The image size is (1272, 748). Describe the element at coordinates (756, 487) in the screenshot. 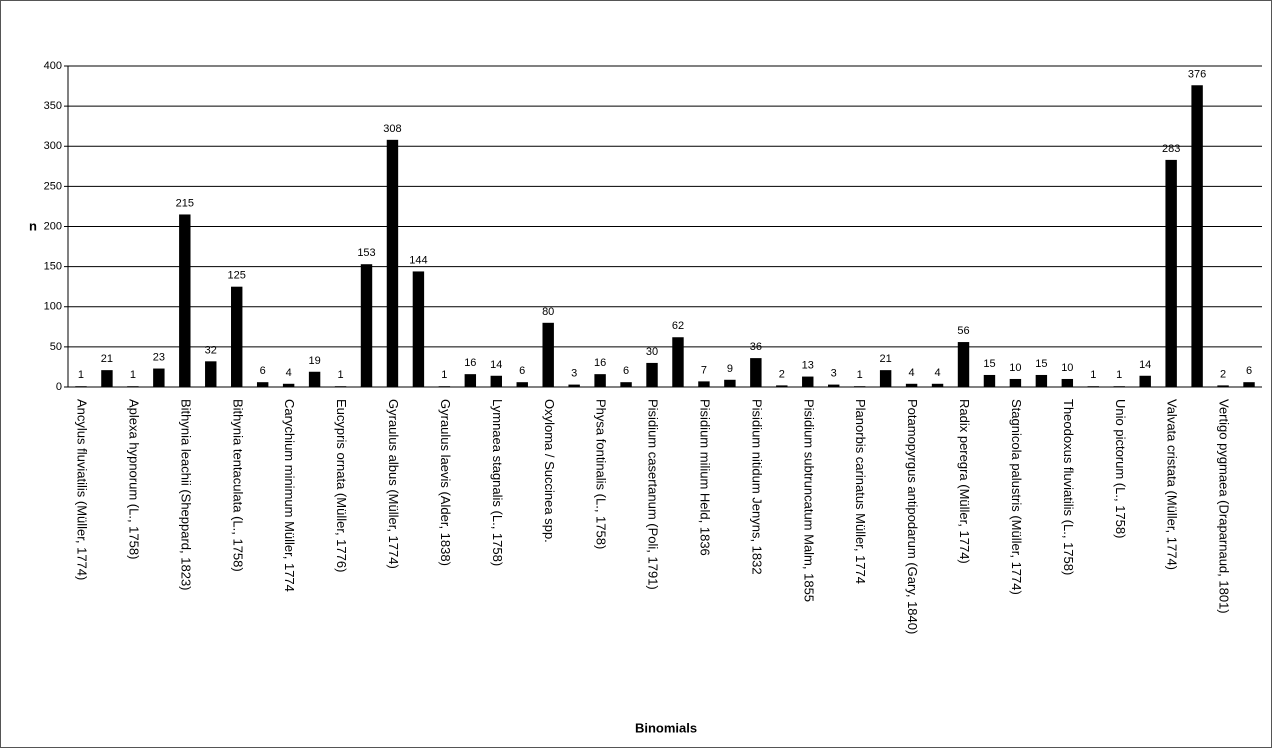

I see `x-tick-label: Pisidium nitidum Jenyns, 1832` at that location.